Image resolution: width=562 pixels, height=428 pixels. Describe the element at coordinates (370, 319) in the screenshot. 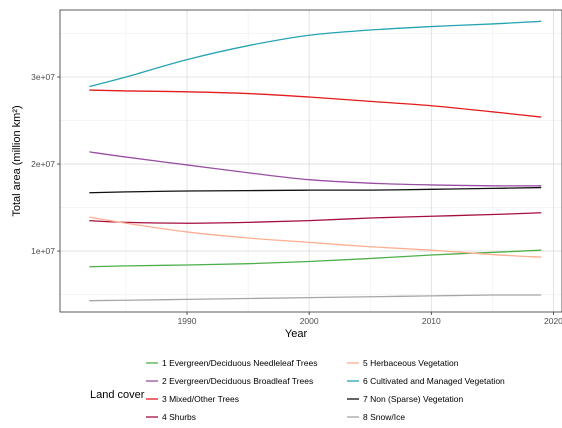

I see `x-axis: 1990 2000 2010 2020` at that location.